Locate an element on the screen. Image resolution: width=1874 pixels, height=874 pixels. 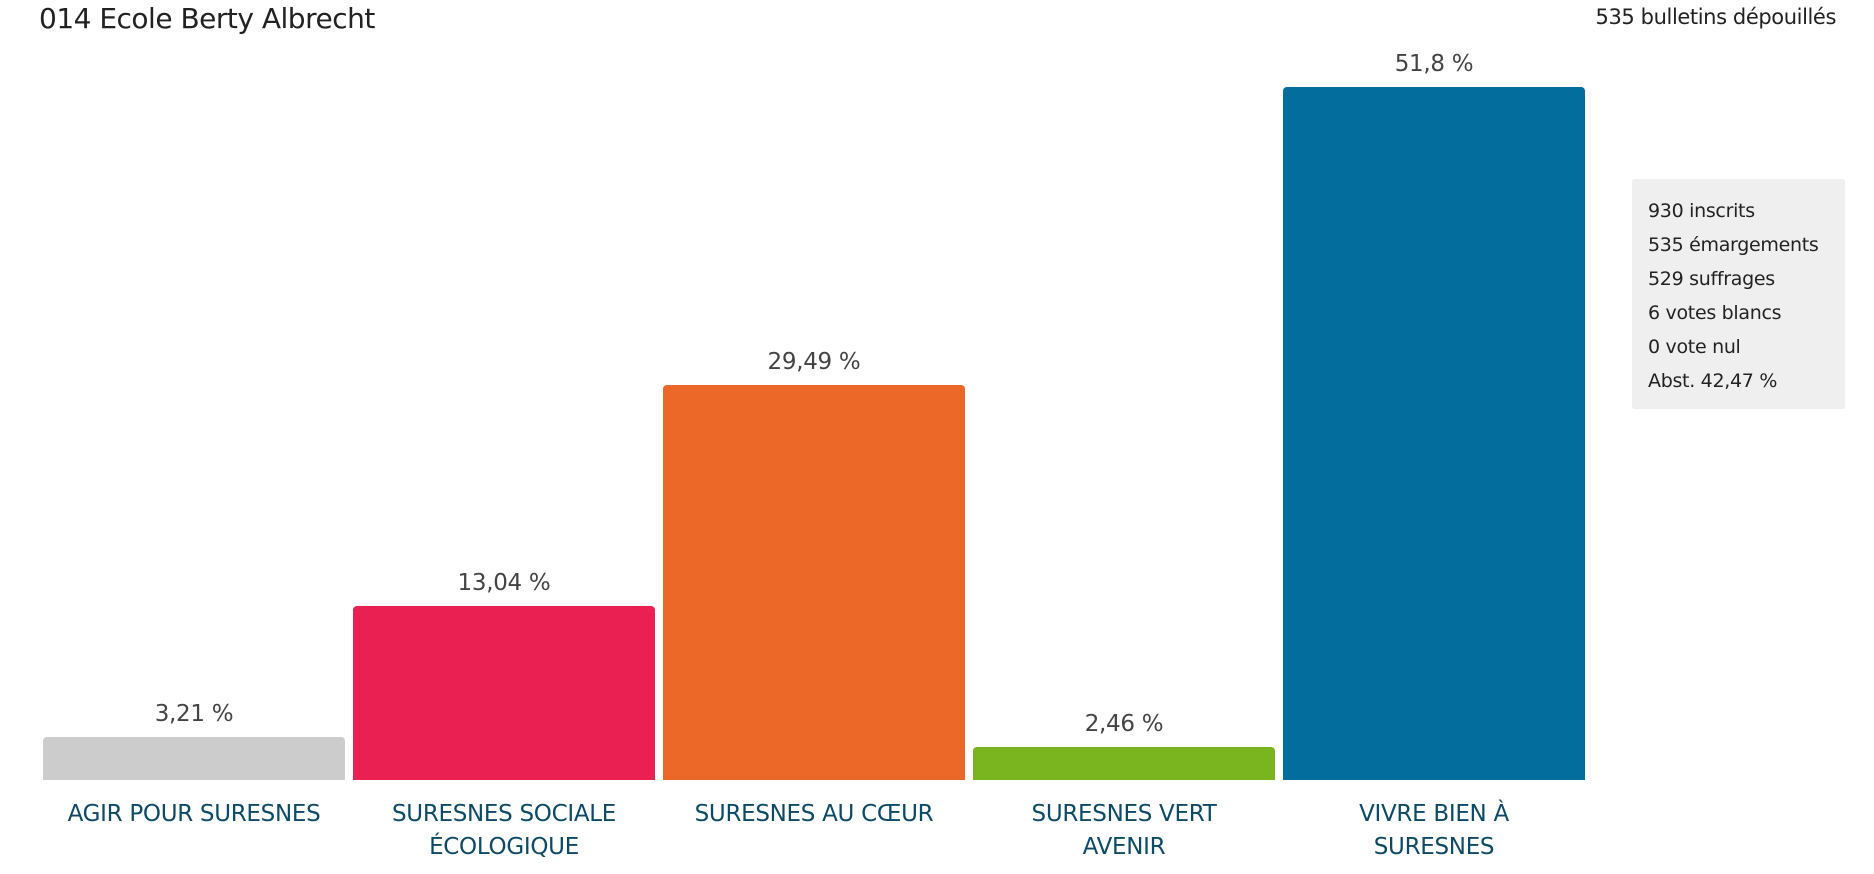
category-label-line: AGIR POUR SURESNES is located at coordinates (194, 814).